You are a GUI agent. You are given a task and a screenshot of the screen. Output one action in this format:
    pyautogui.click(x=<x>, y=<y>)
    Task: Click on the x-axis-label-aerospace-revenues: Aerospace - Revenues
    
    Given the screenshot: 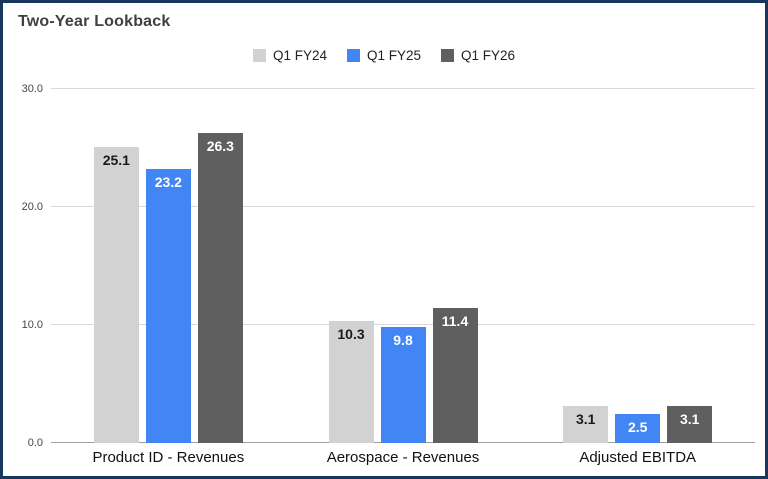 What is the action you would take?
    pyautogui.click(x=403, y=457)
    